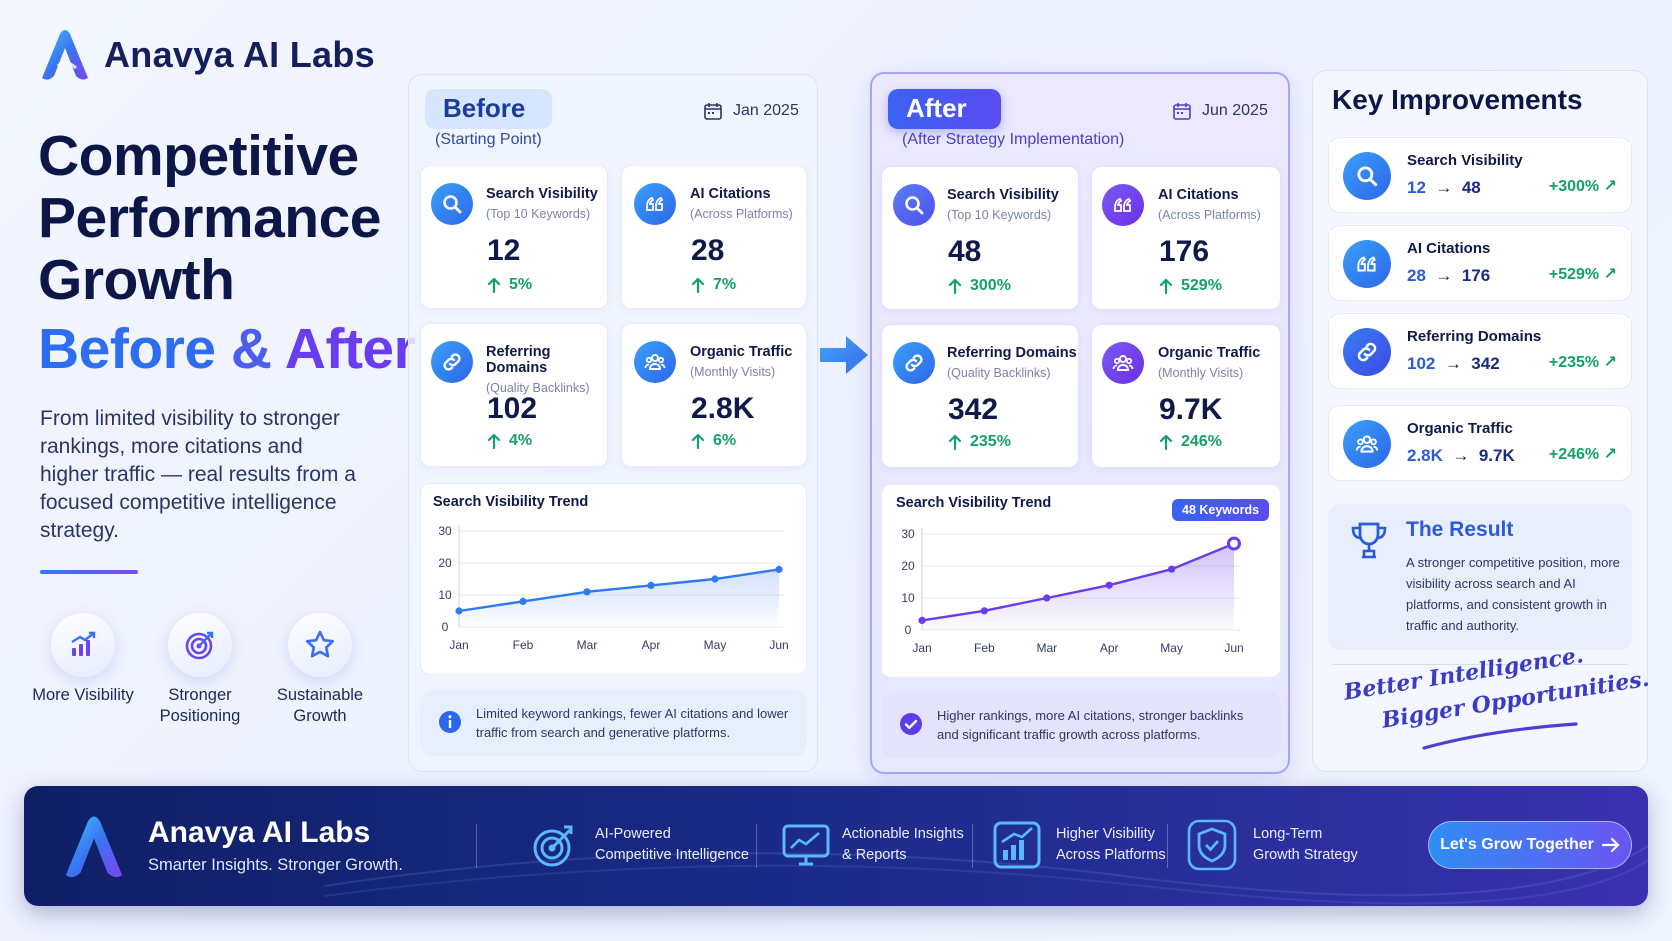  I want to click on x-tick-label: May, so click(715, 645).